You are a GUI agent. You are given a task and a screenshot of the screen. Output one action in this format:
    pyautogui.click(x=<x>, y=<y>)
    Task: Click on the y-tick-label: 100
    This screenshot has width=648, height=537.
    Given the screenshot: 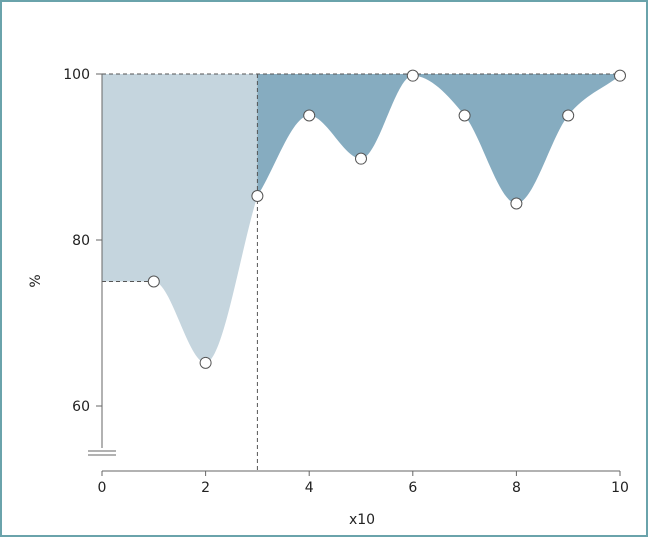 What is the action you would take?
    pyautogui.click(x=76, y=75)
    